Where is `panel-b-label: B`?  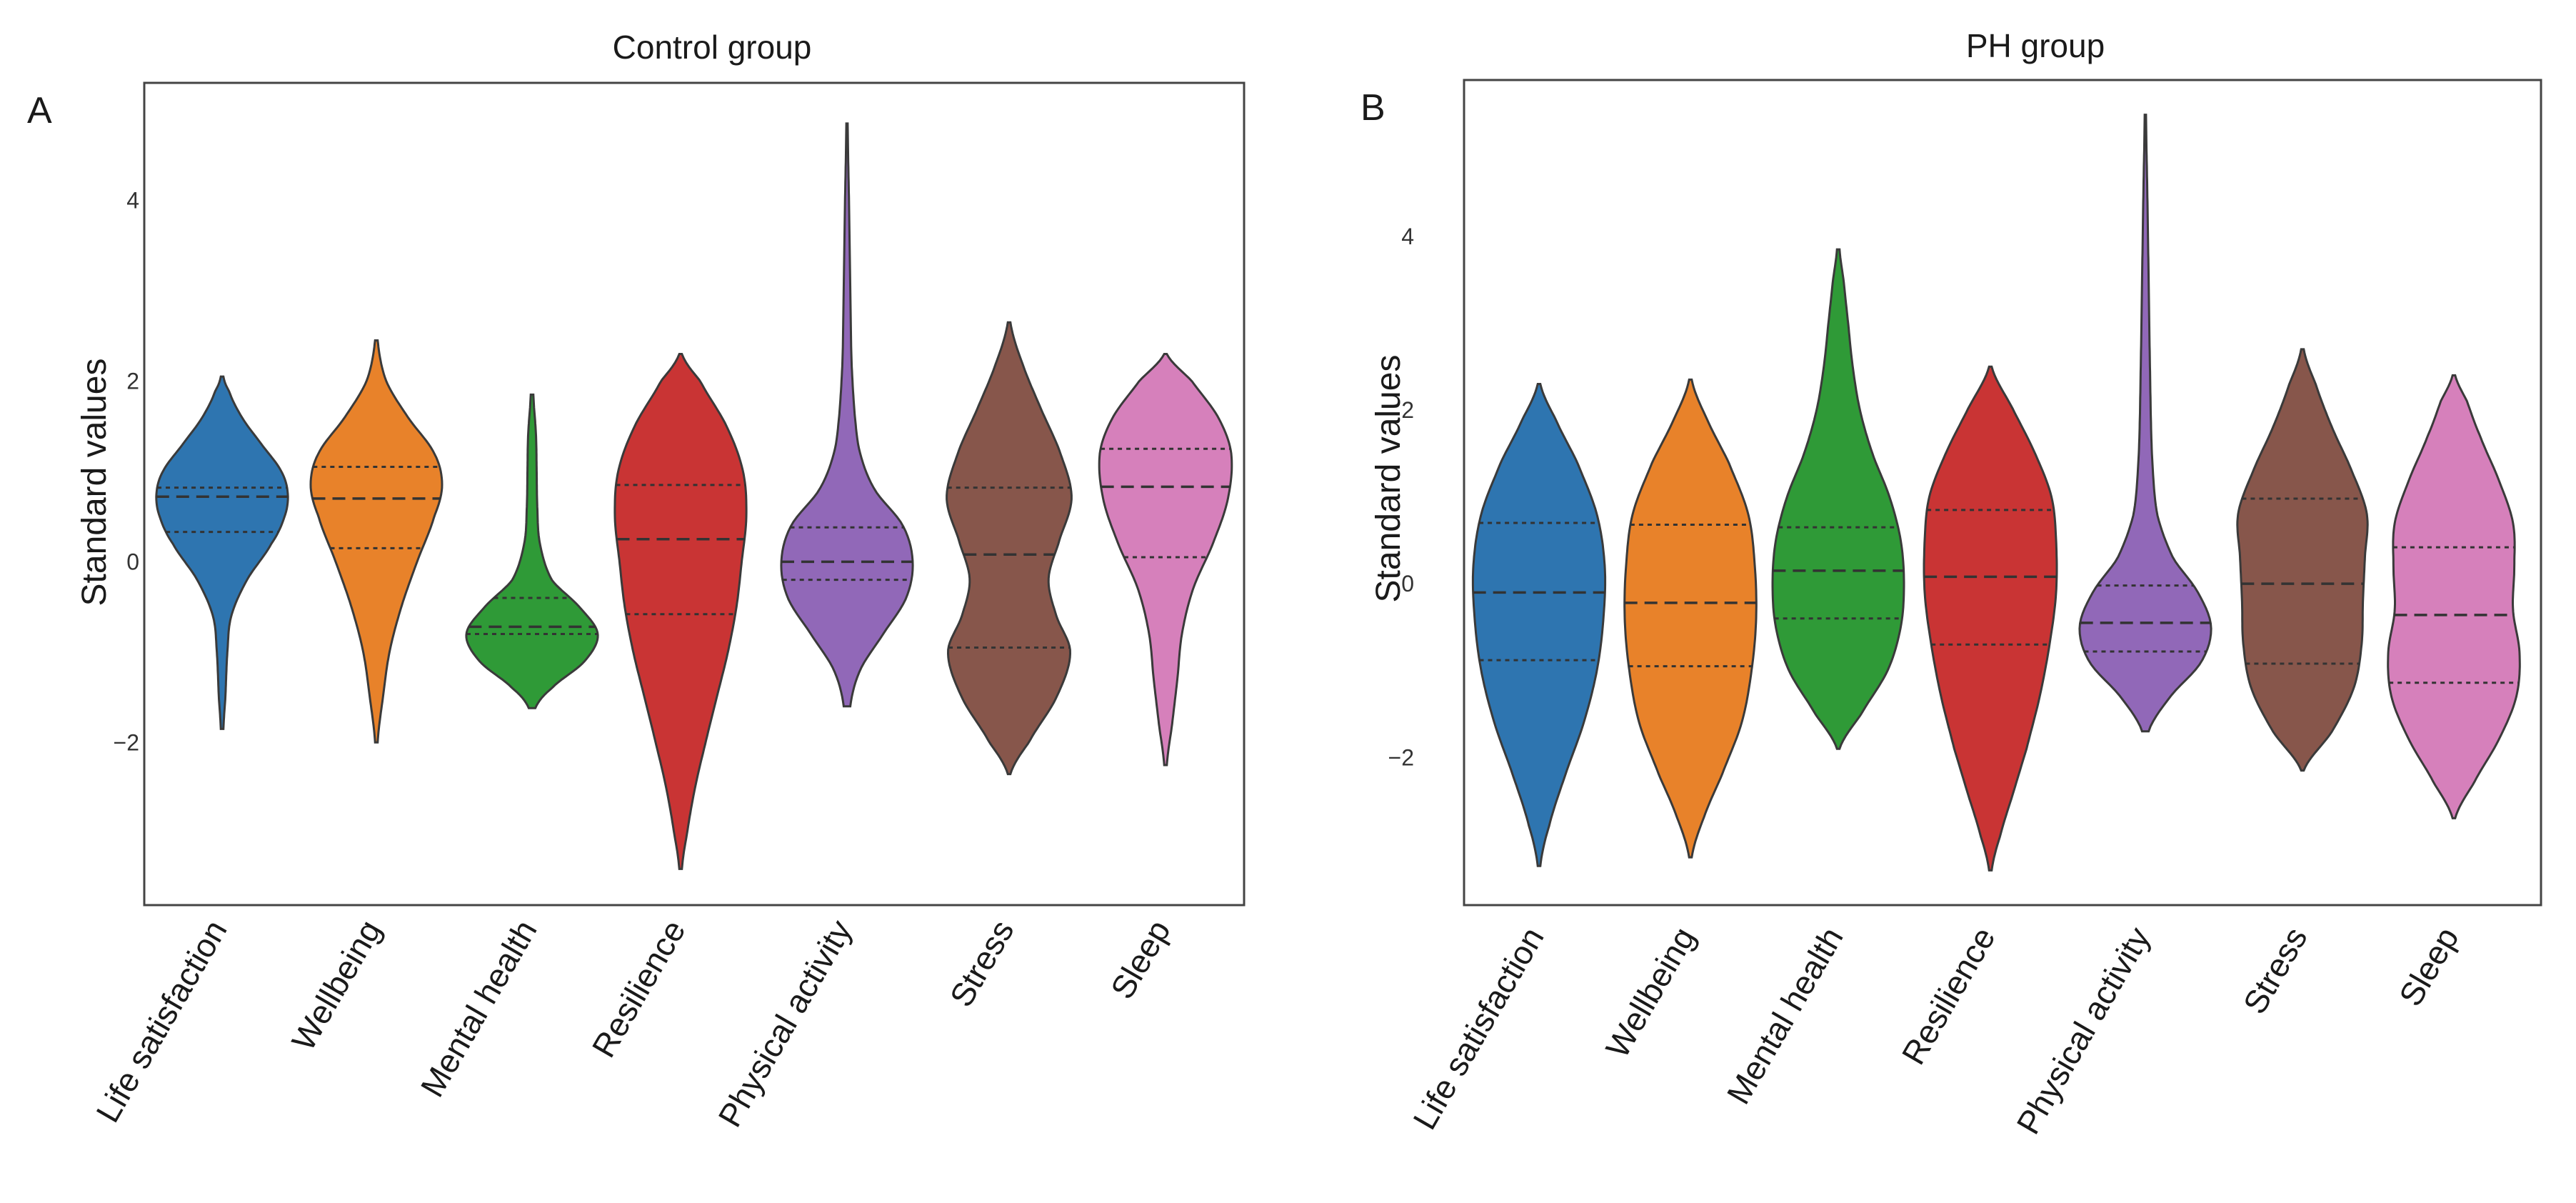
panel-b-label: B is located at coordinates (1372, 108).